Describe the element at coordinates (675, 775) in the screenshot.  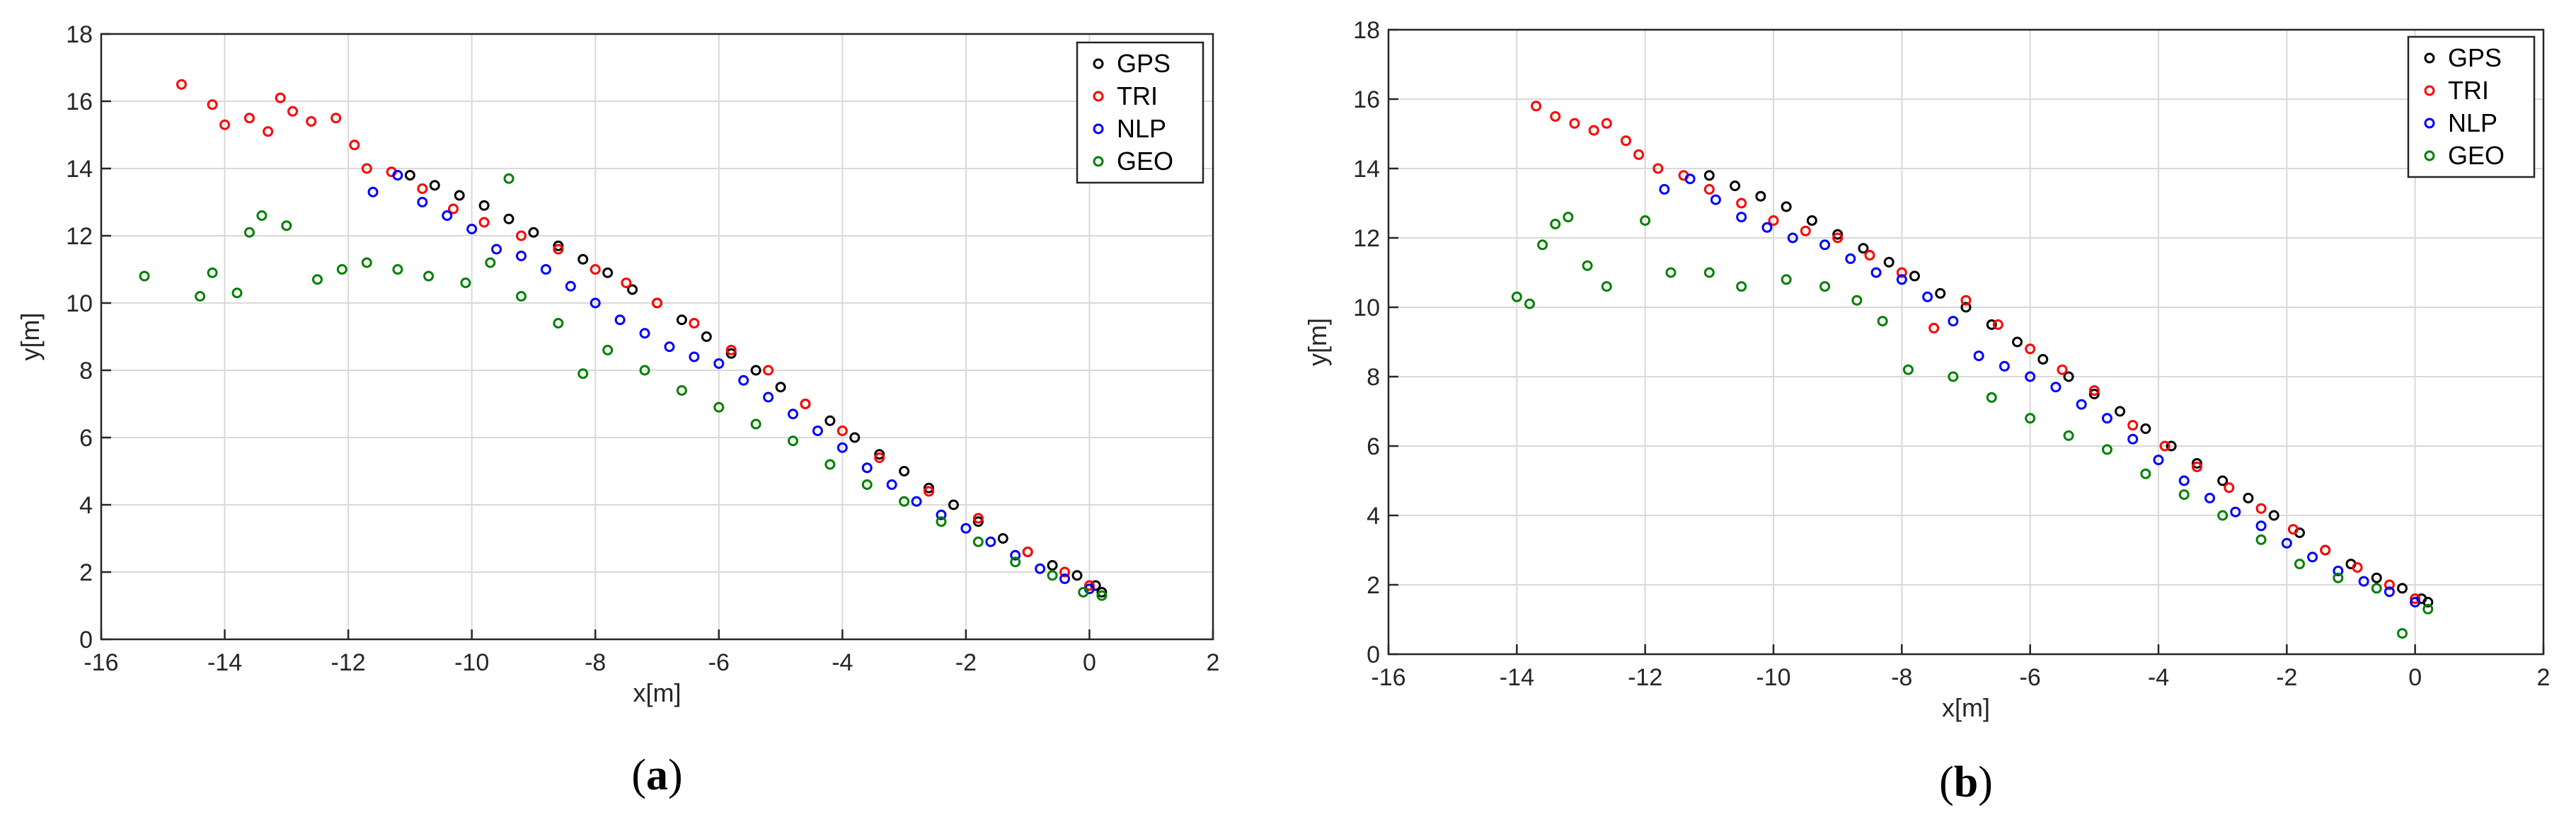
I see `caption-close-paren: )` at that location.